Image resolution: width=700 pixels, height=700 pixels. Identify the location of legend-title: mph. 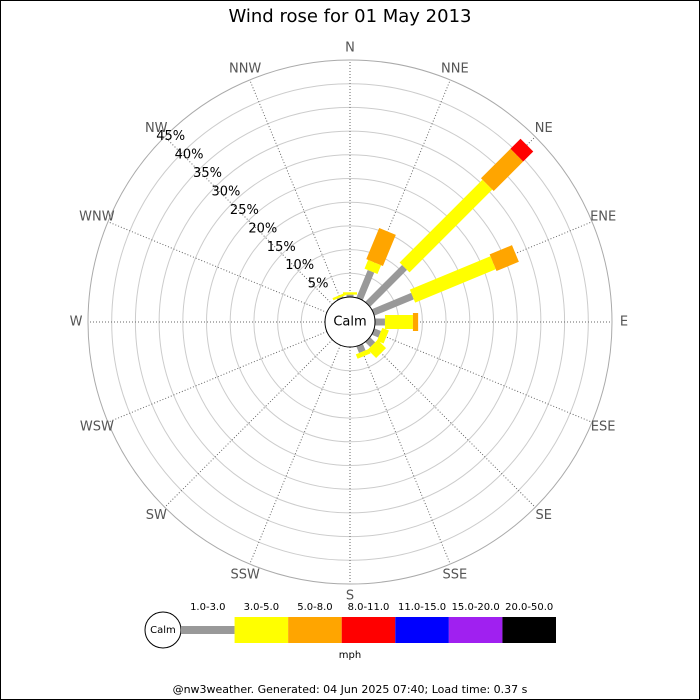
(350, 655).